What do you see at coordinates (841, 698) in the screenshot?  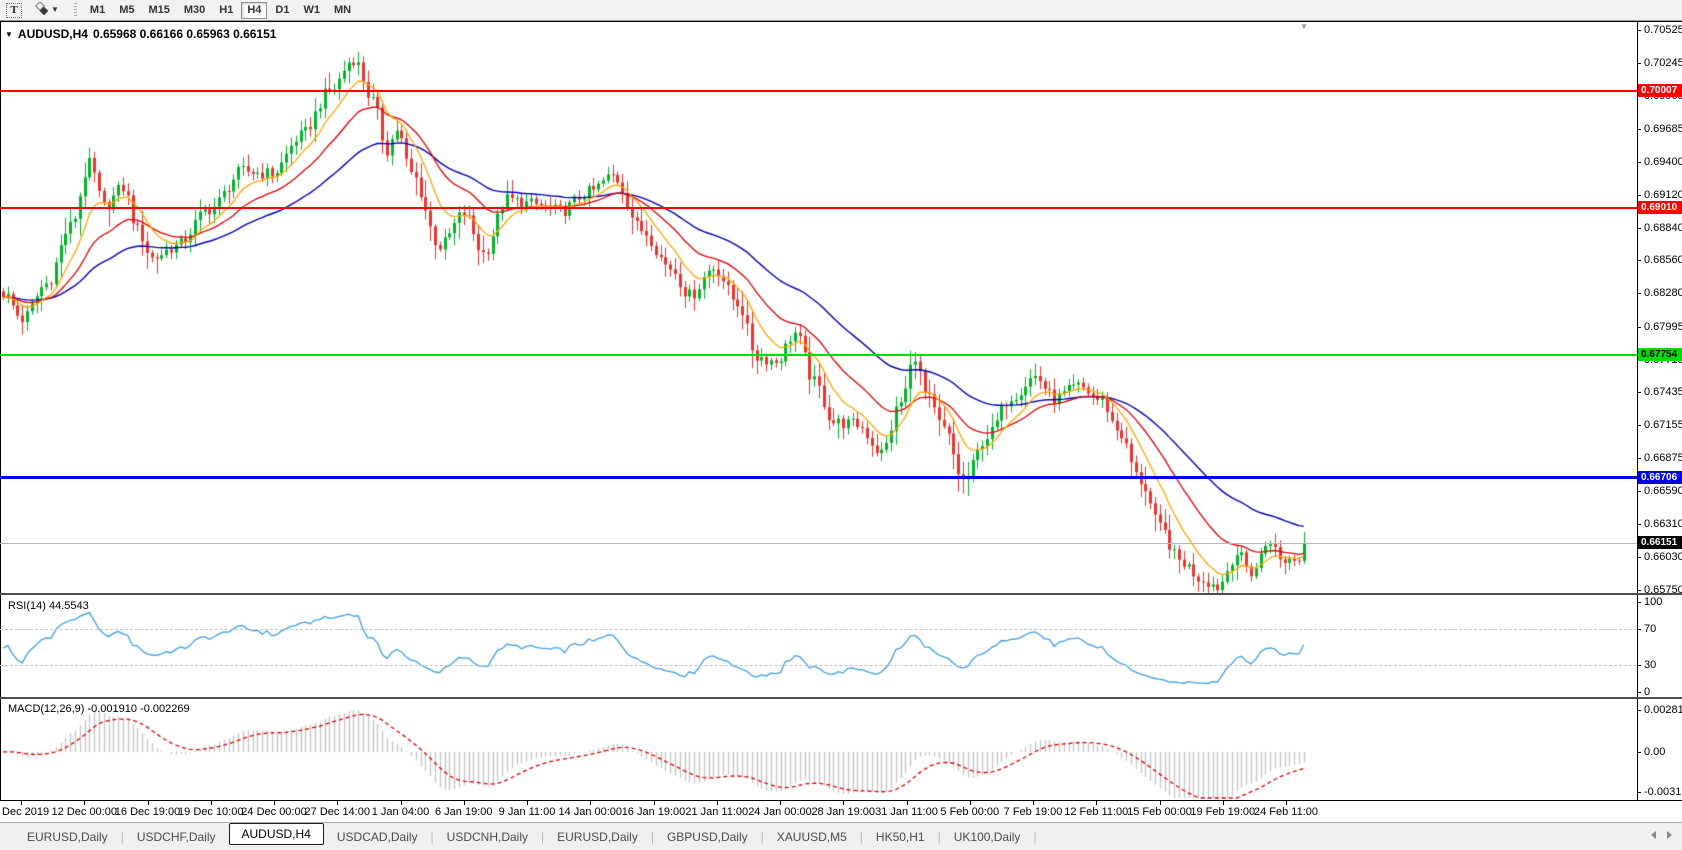 I see `macd-pane-divider` at bounding box center [841, 698].